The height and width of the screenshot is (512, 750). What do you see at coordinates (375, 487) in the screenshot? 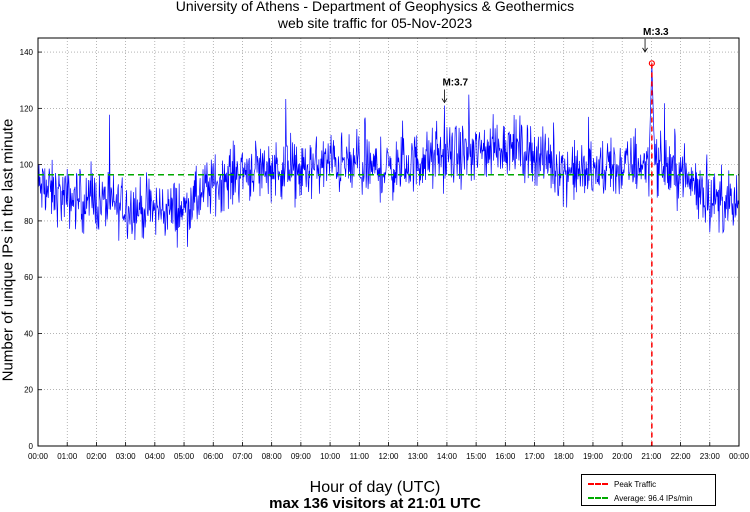
I see `x-axis-label: Hour of day (UTC)` at bounding box center [375, 487].